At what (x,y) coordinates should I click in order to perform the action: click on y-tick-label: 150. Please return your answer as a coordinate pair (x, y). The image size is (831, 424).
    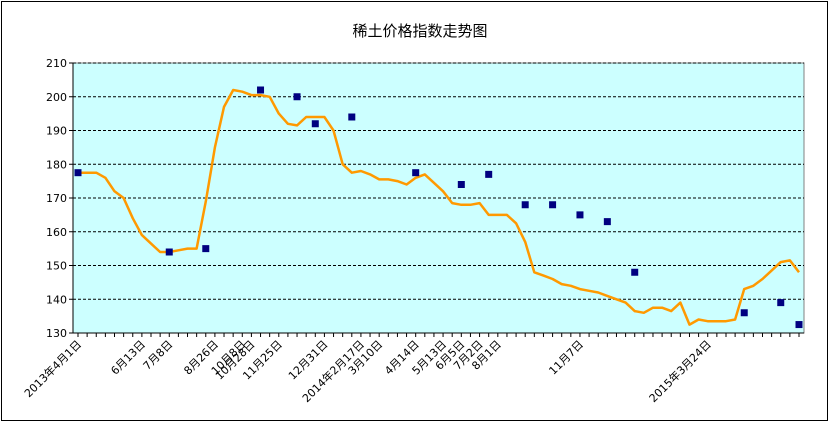
    Looking at the image, I should click on (56, 266).